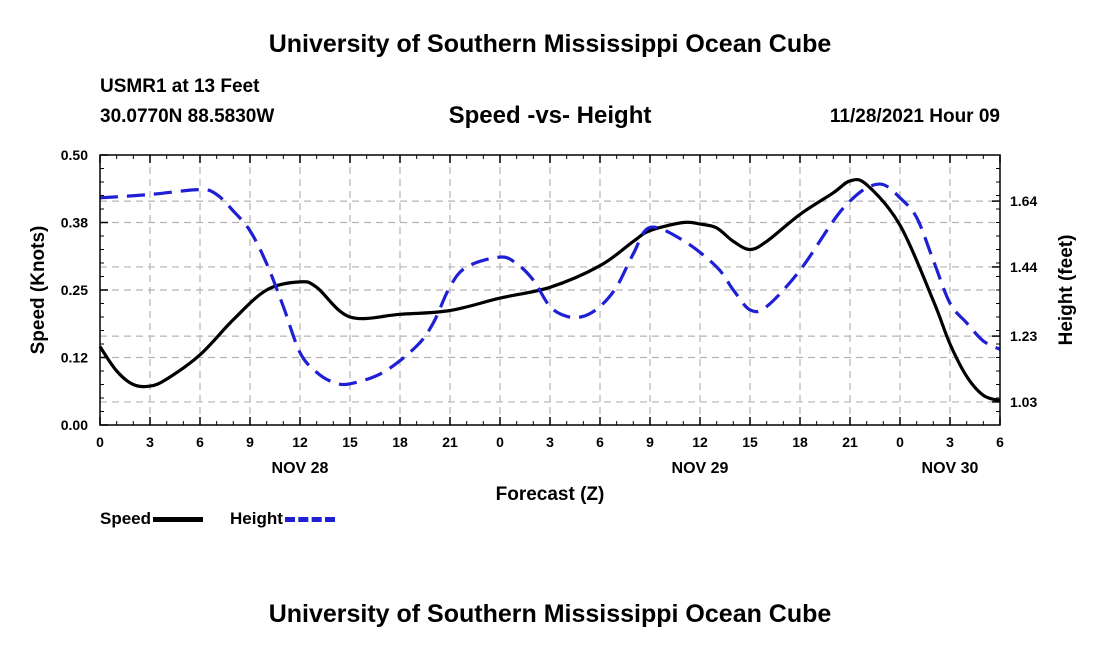 The width and height of the screenshot is (1100, 650). Describe the element at coordinates (700, 468) in the screenshot. I see `day-label: NOV 29` at that location.